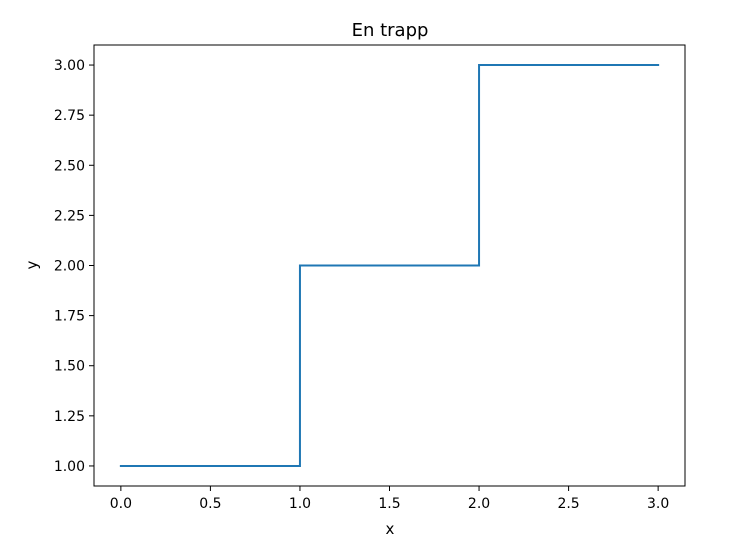 Image resolution: width=730 pixels, height=554 pixels. Describe the element at coordinates (69, 367) in the screenshot. I see `y-tick-label: 1.50` at that location.